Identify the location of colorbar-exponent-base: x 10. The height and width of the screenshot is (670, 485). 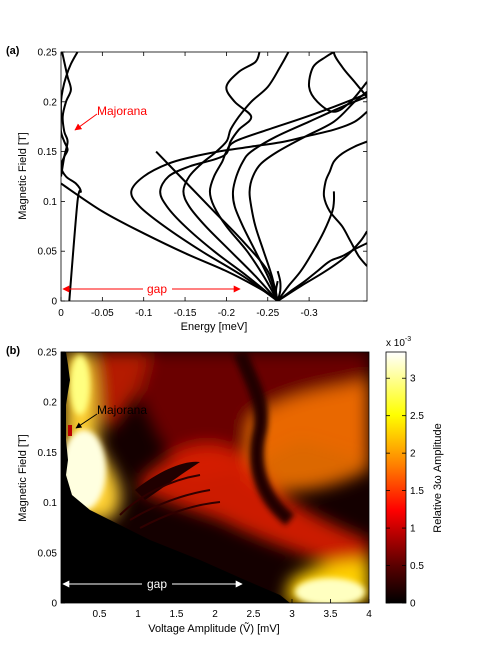
(395, 343).